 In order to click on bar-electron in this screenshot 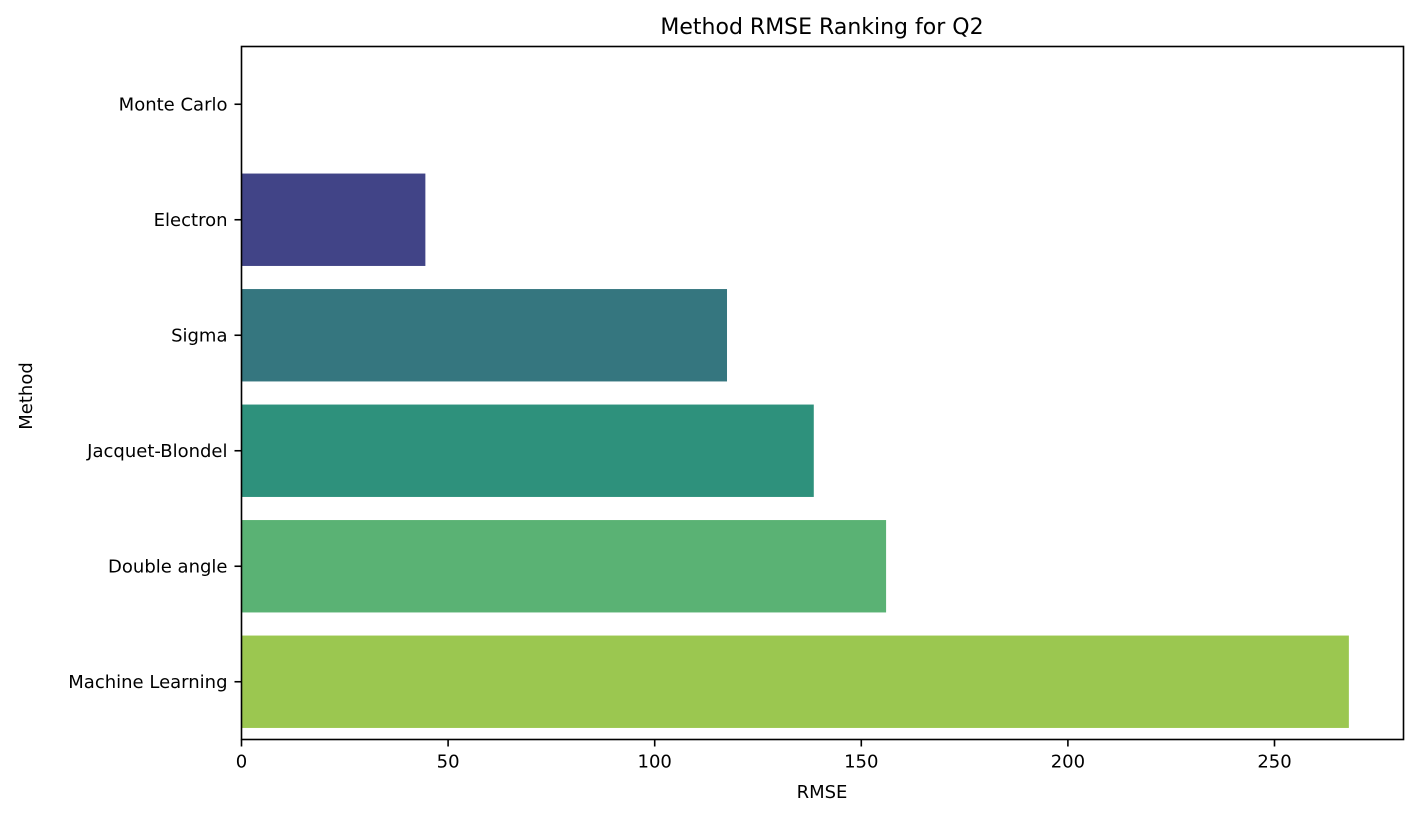, I will do `click(333, 219)`.